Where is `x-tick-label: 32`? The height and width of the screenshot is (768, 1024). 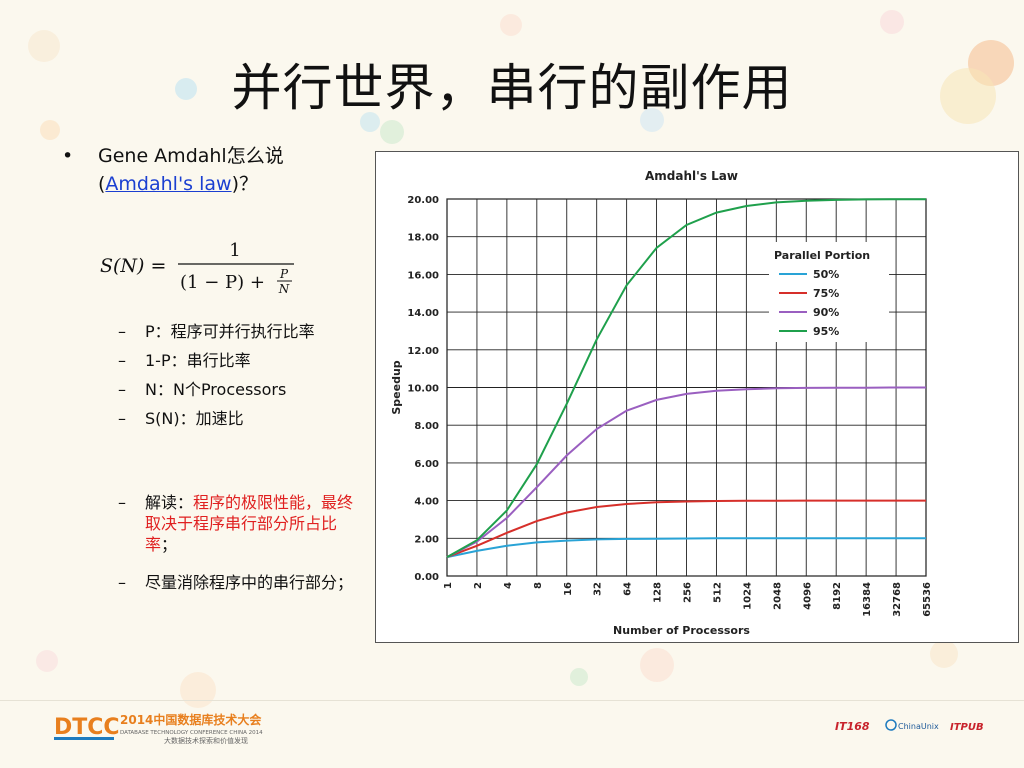
x-tick-label: 32 is located at coordinates (598, 589).